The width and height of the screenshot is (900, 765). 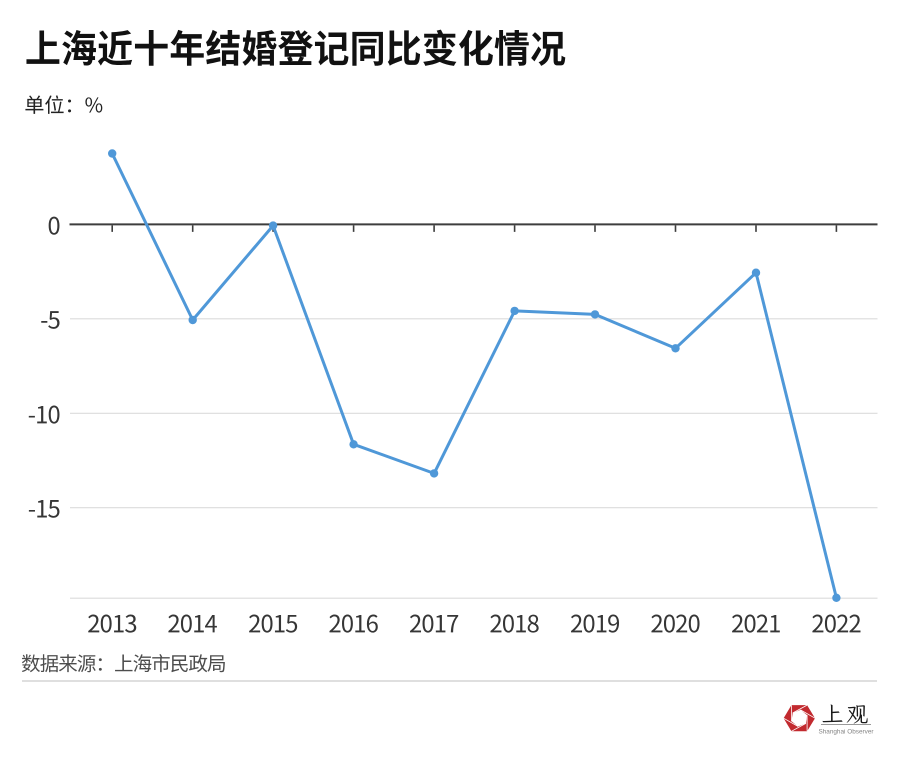 What do you see at coordinates (846, 732) in the screenshot?
I see `svg-text: Shanghai Observer` at bounding box center [846, 732].